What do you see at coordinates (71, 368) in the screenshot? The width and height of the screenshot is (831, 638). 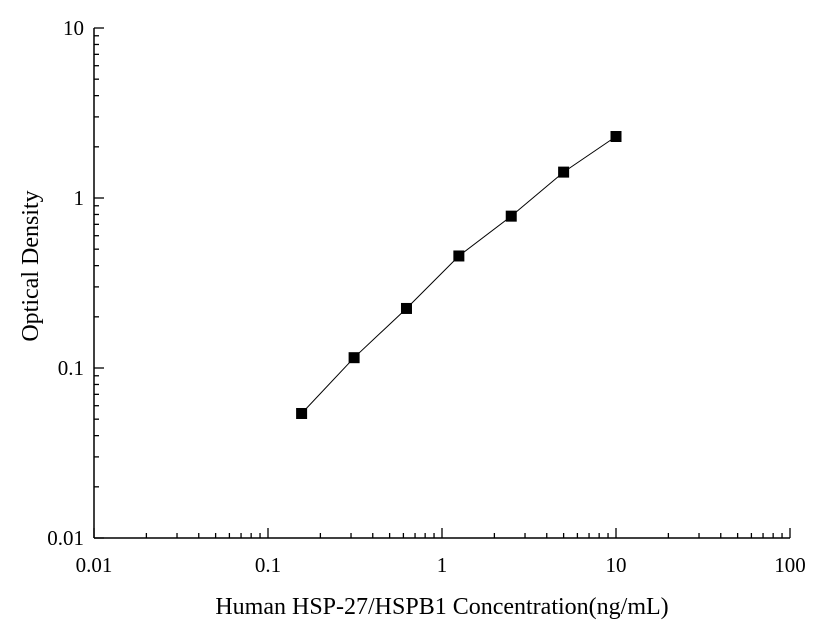 I see `y-tick-label: 0.1` at bounding box center [71, 368].